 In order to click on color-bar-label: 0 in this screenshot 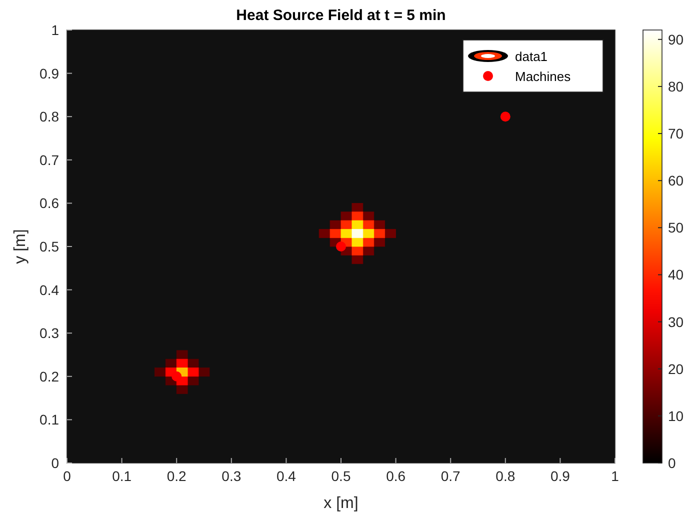, I will do `click(672, 463)`.